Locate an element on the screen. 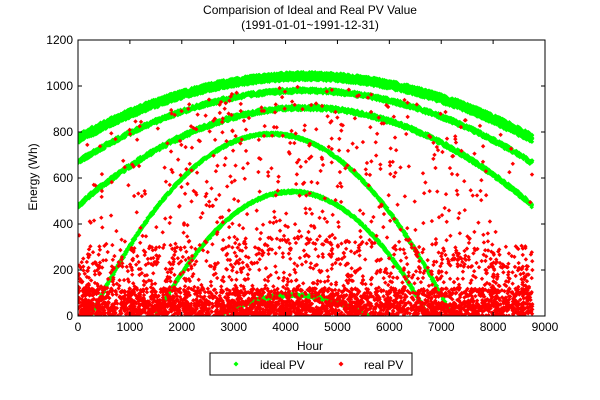 This screenshot has height=400, width=600. chart-subtitle: (1991-01-01~1991-12-31) is located at coordinates (310, 25).